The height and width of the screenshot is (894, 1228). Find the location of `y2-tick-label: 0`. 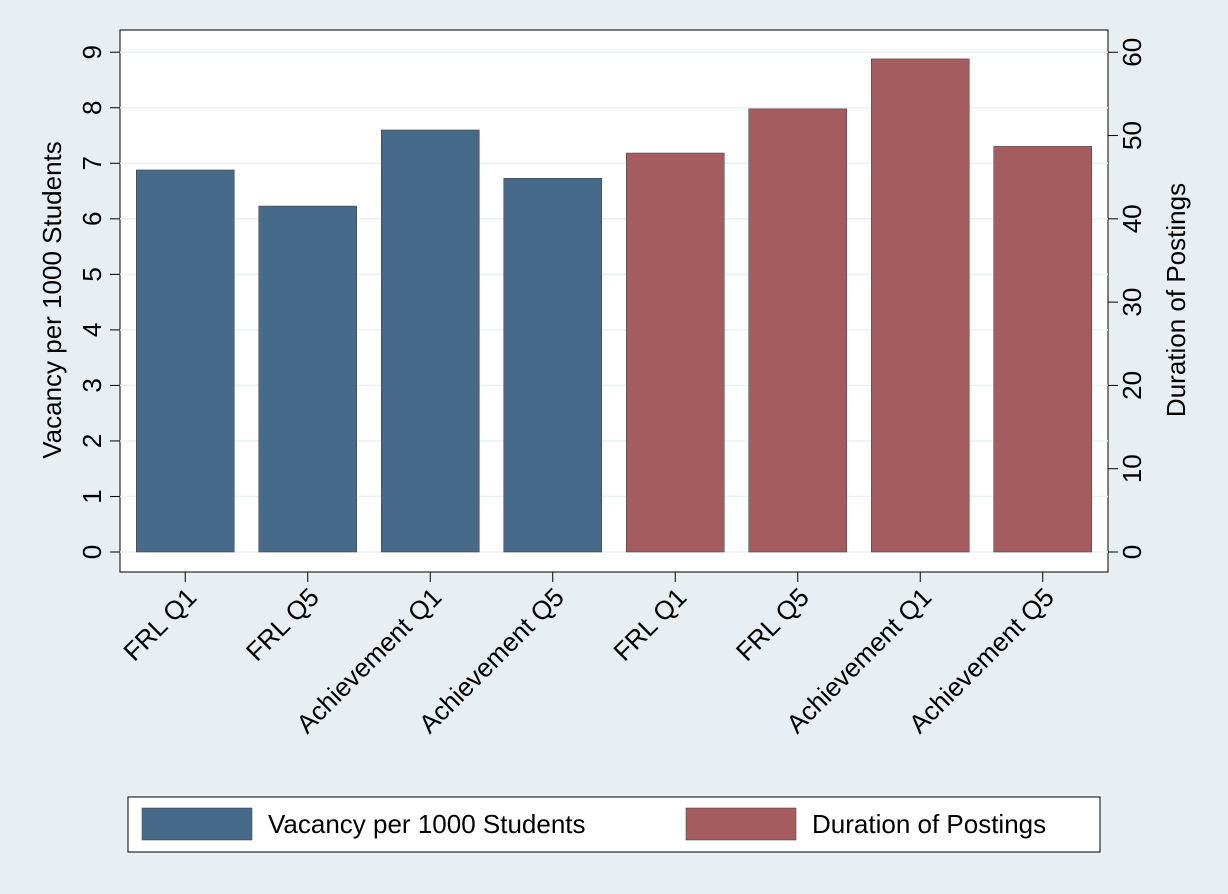

y2-tick-label: 0 is located at coordinates (1132, 552).